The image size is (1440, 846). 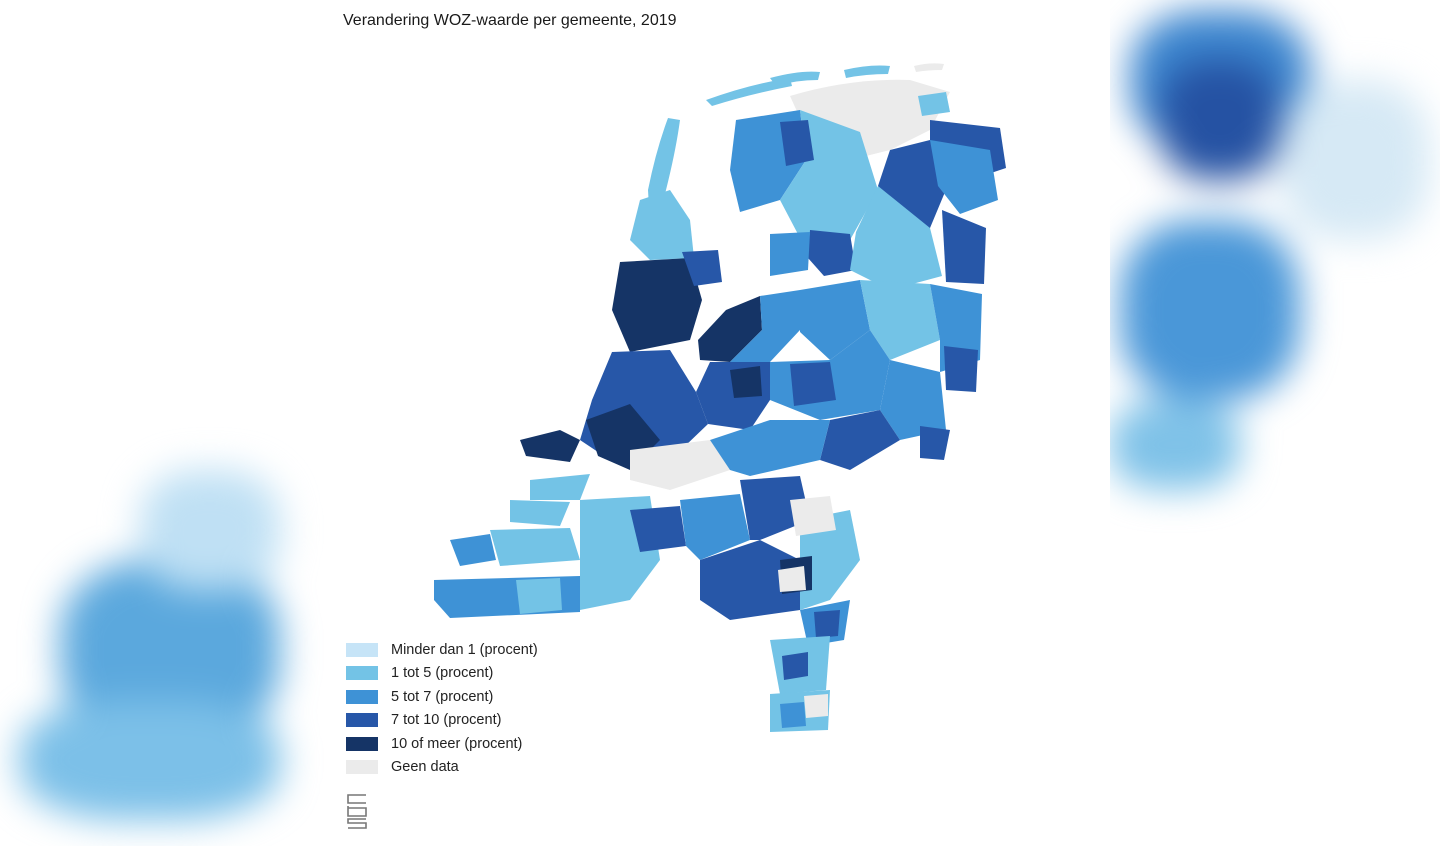 I want to click on region-amersfoort, so click(x=746, y=382).